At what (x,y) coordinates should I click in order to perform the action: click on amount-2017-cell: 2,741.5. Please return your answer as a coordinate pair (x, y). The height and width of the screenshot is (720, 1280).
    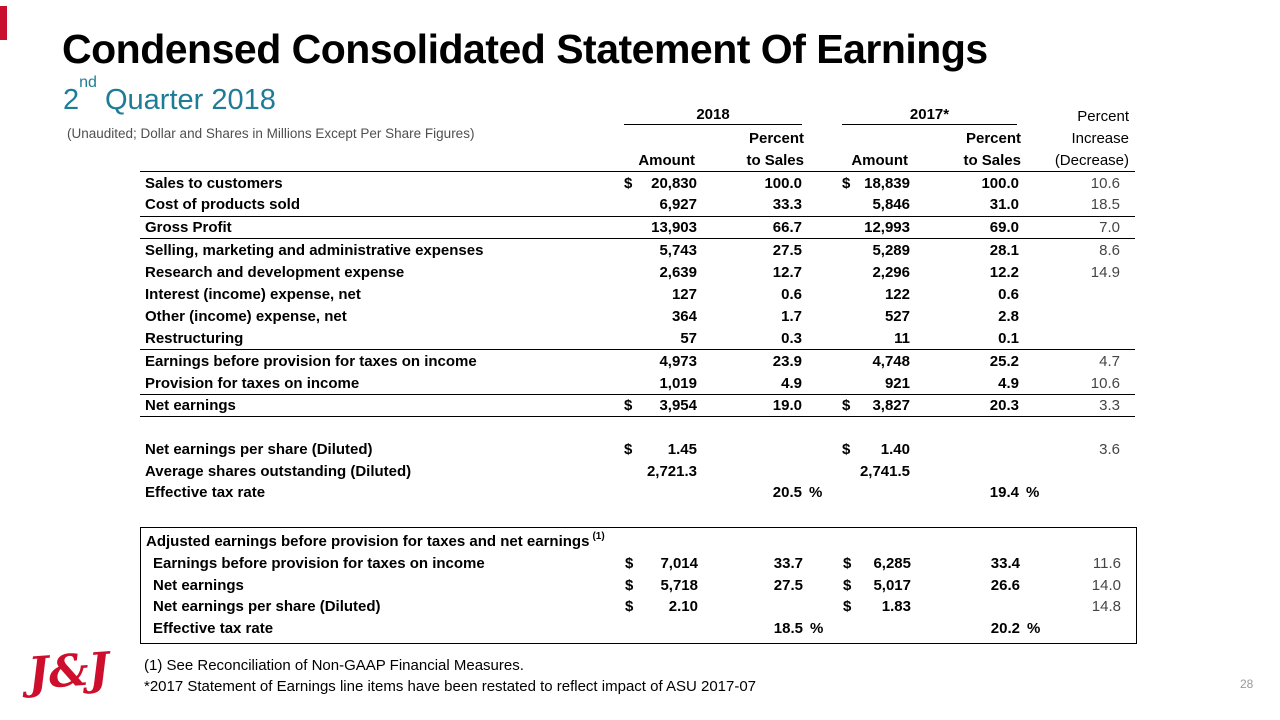
    Looking at the image, I should click on (858, 471).